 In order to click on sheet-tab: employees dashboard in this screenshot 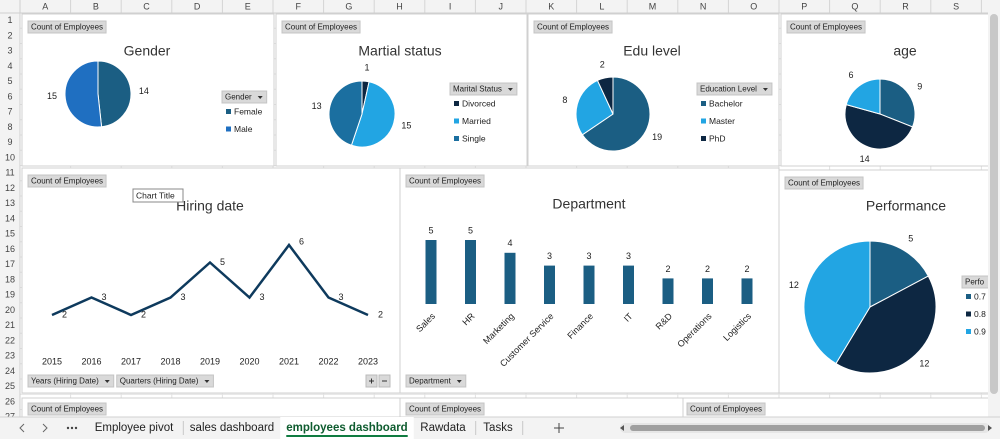, I will do `click(346, 428)`.